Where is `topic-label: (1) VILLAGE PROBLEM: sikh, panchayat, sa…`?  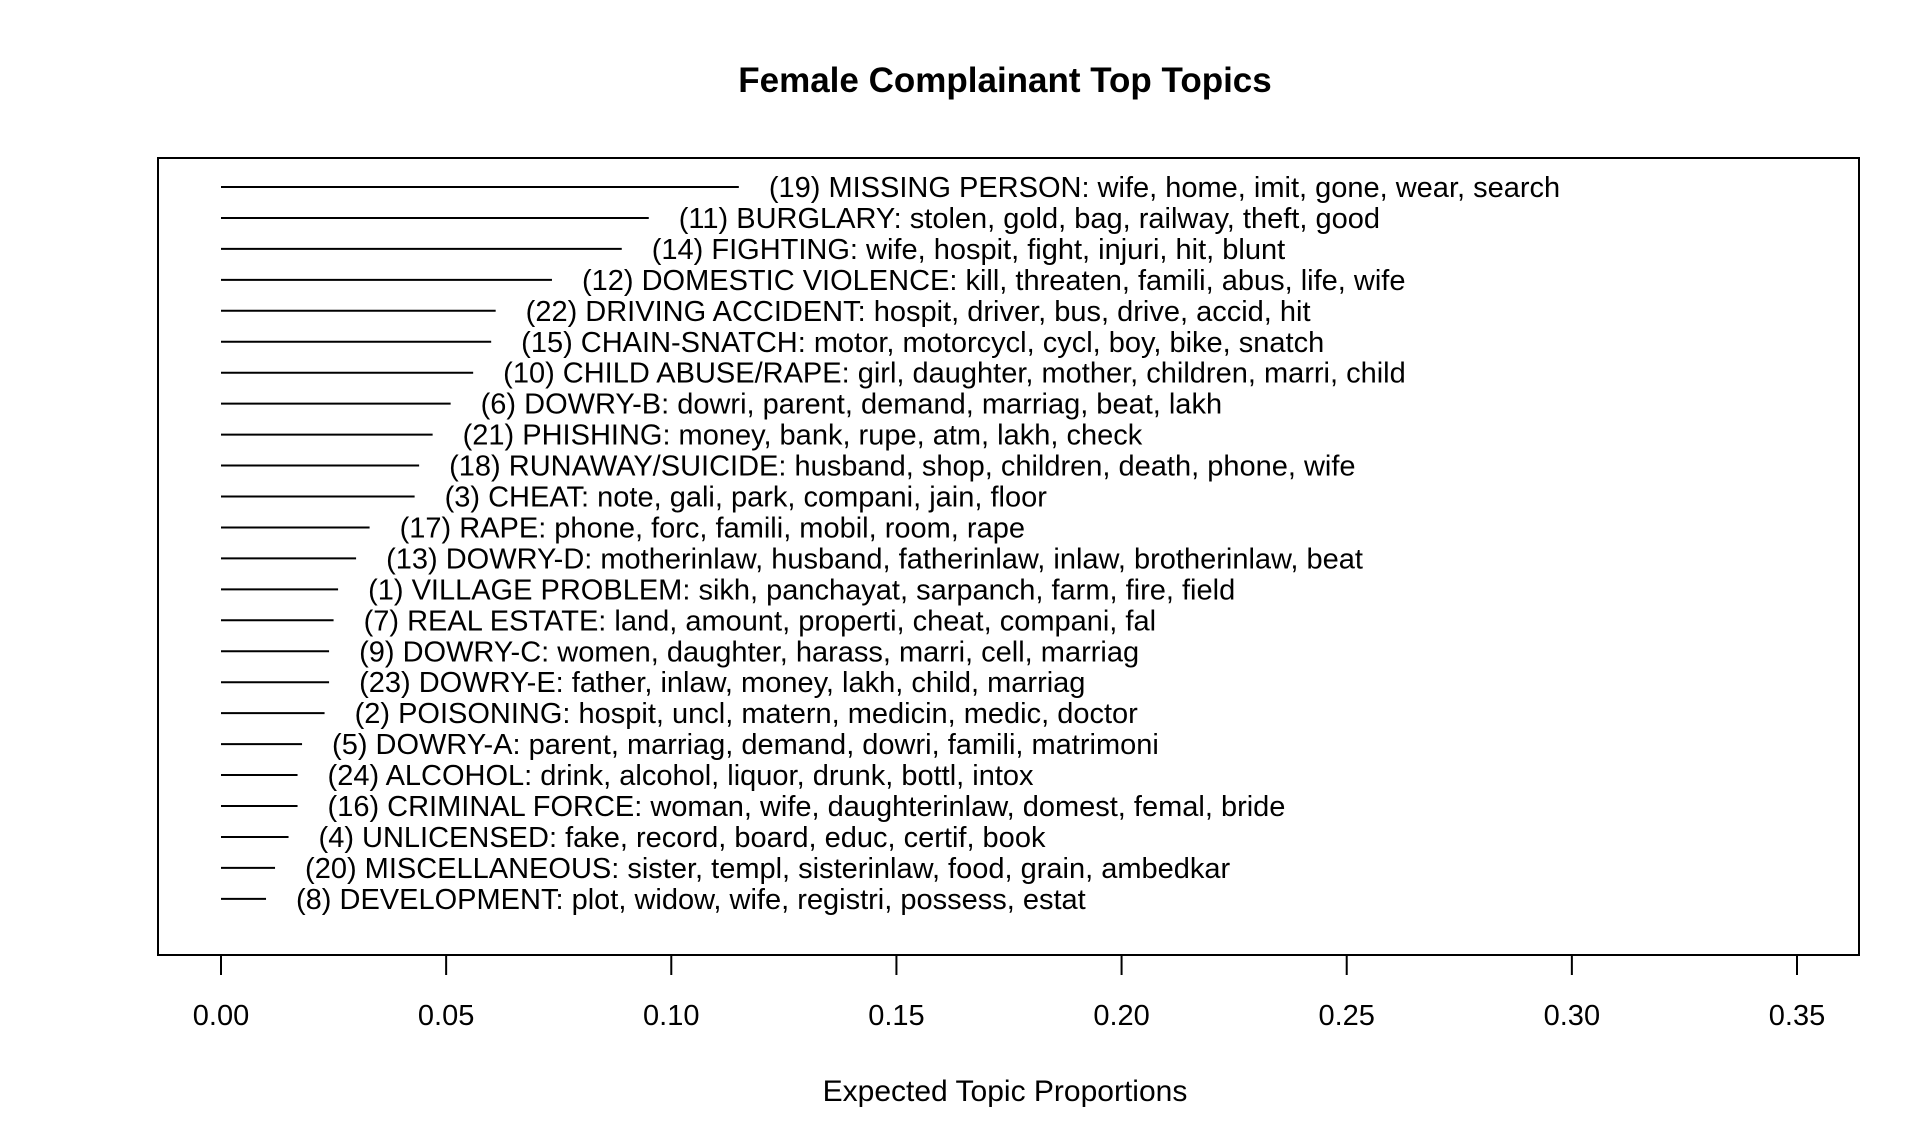
topic-label: (1) VILLAGE PROBLEM: sikh, panchayat, sa… is located at coordinates (801, 590).